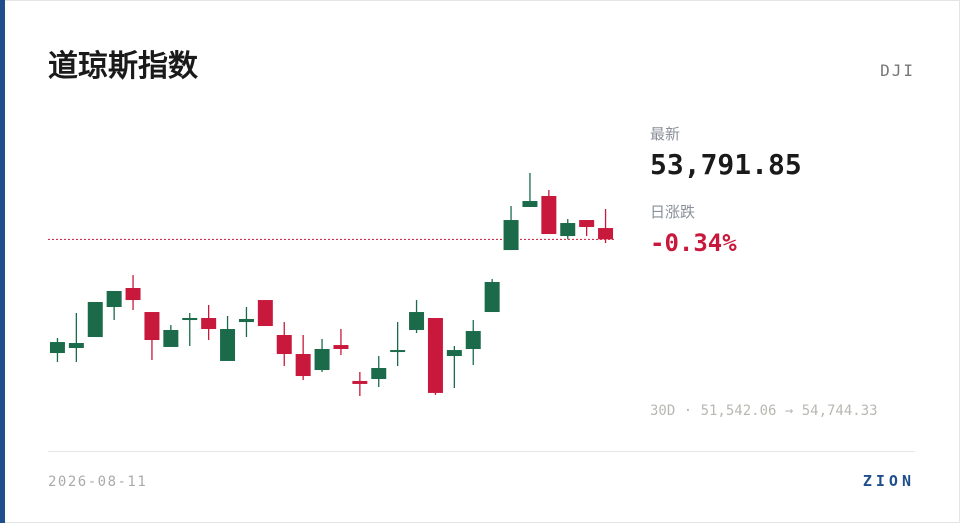 The width and height of the screenshot is (960, 523). What do you see at coordinates (123, 66) in the screenshot?
I see `title: 道琼斯指数` at bounding box center [123, 66].